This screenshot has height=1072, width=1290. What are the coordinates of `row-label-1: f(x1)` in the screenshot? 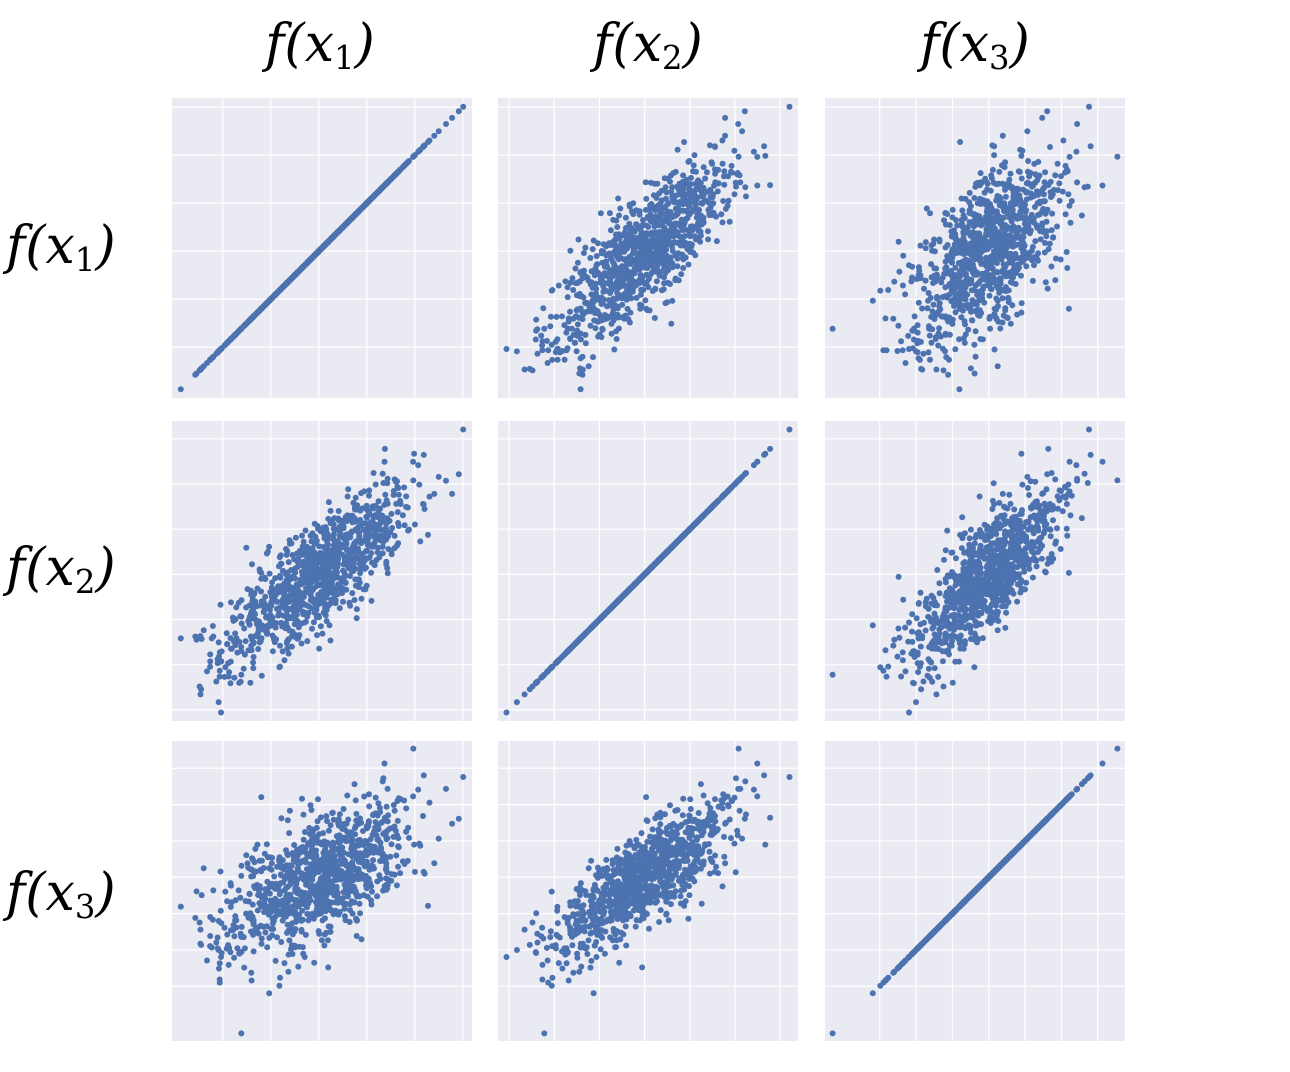 It's located at (61, 247).